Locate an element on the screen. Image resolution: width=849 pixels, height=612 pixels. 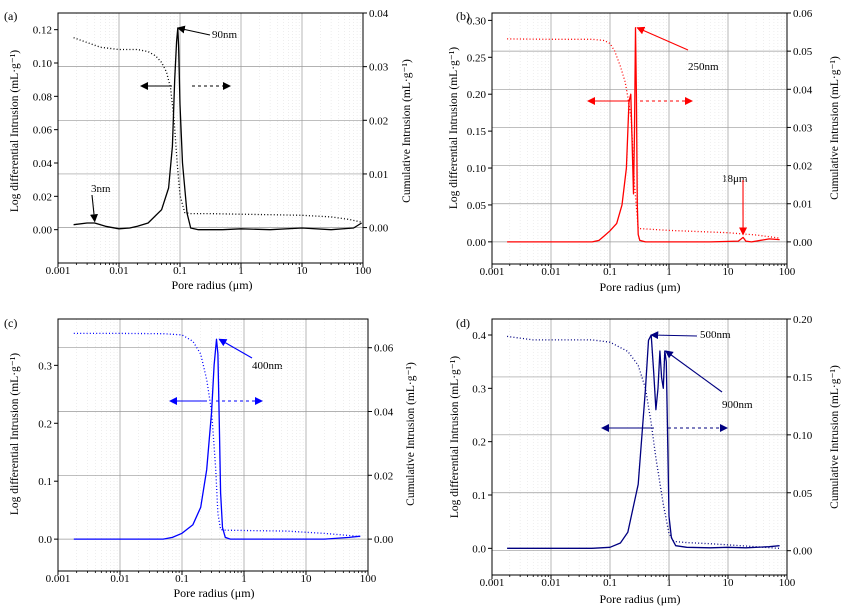
y-tick-label-left: 0.15 is located at coordinates (477, 132).